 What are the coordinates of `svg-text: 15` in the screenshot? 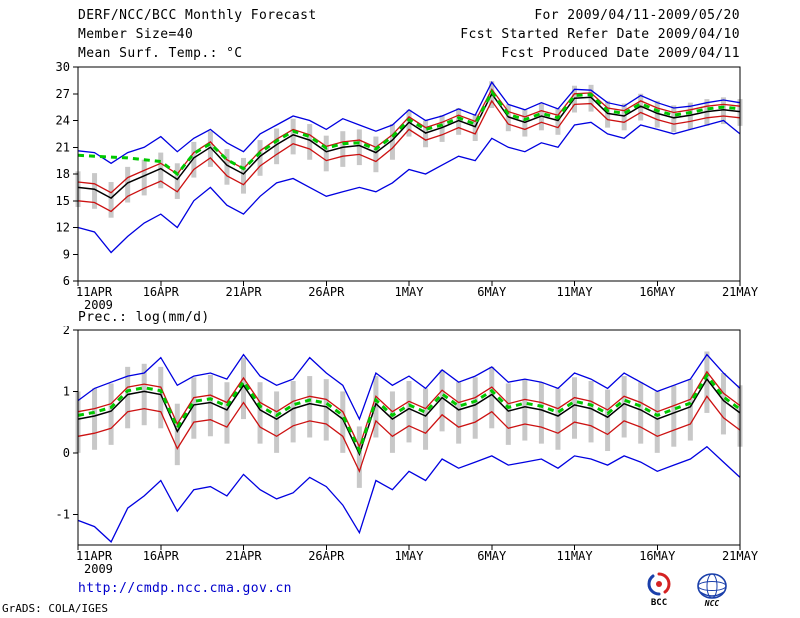 It's located at (63, 201).